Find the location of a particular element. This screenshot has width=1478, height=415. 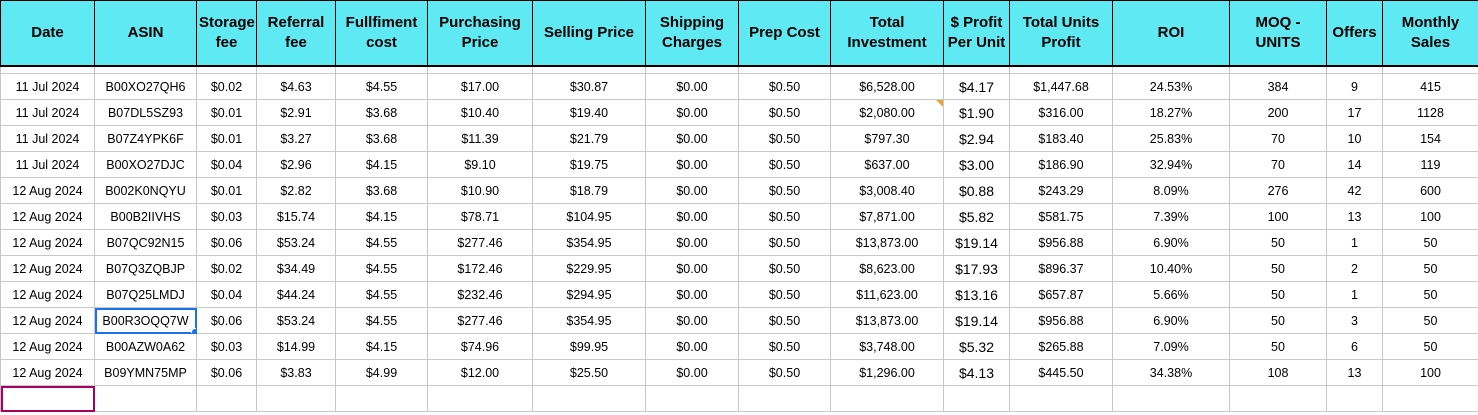

cell-total-units-profit: $581.75 is located at coordinates (1061, 216).